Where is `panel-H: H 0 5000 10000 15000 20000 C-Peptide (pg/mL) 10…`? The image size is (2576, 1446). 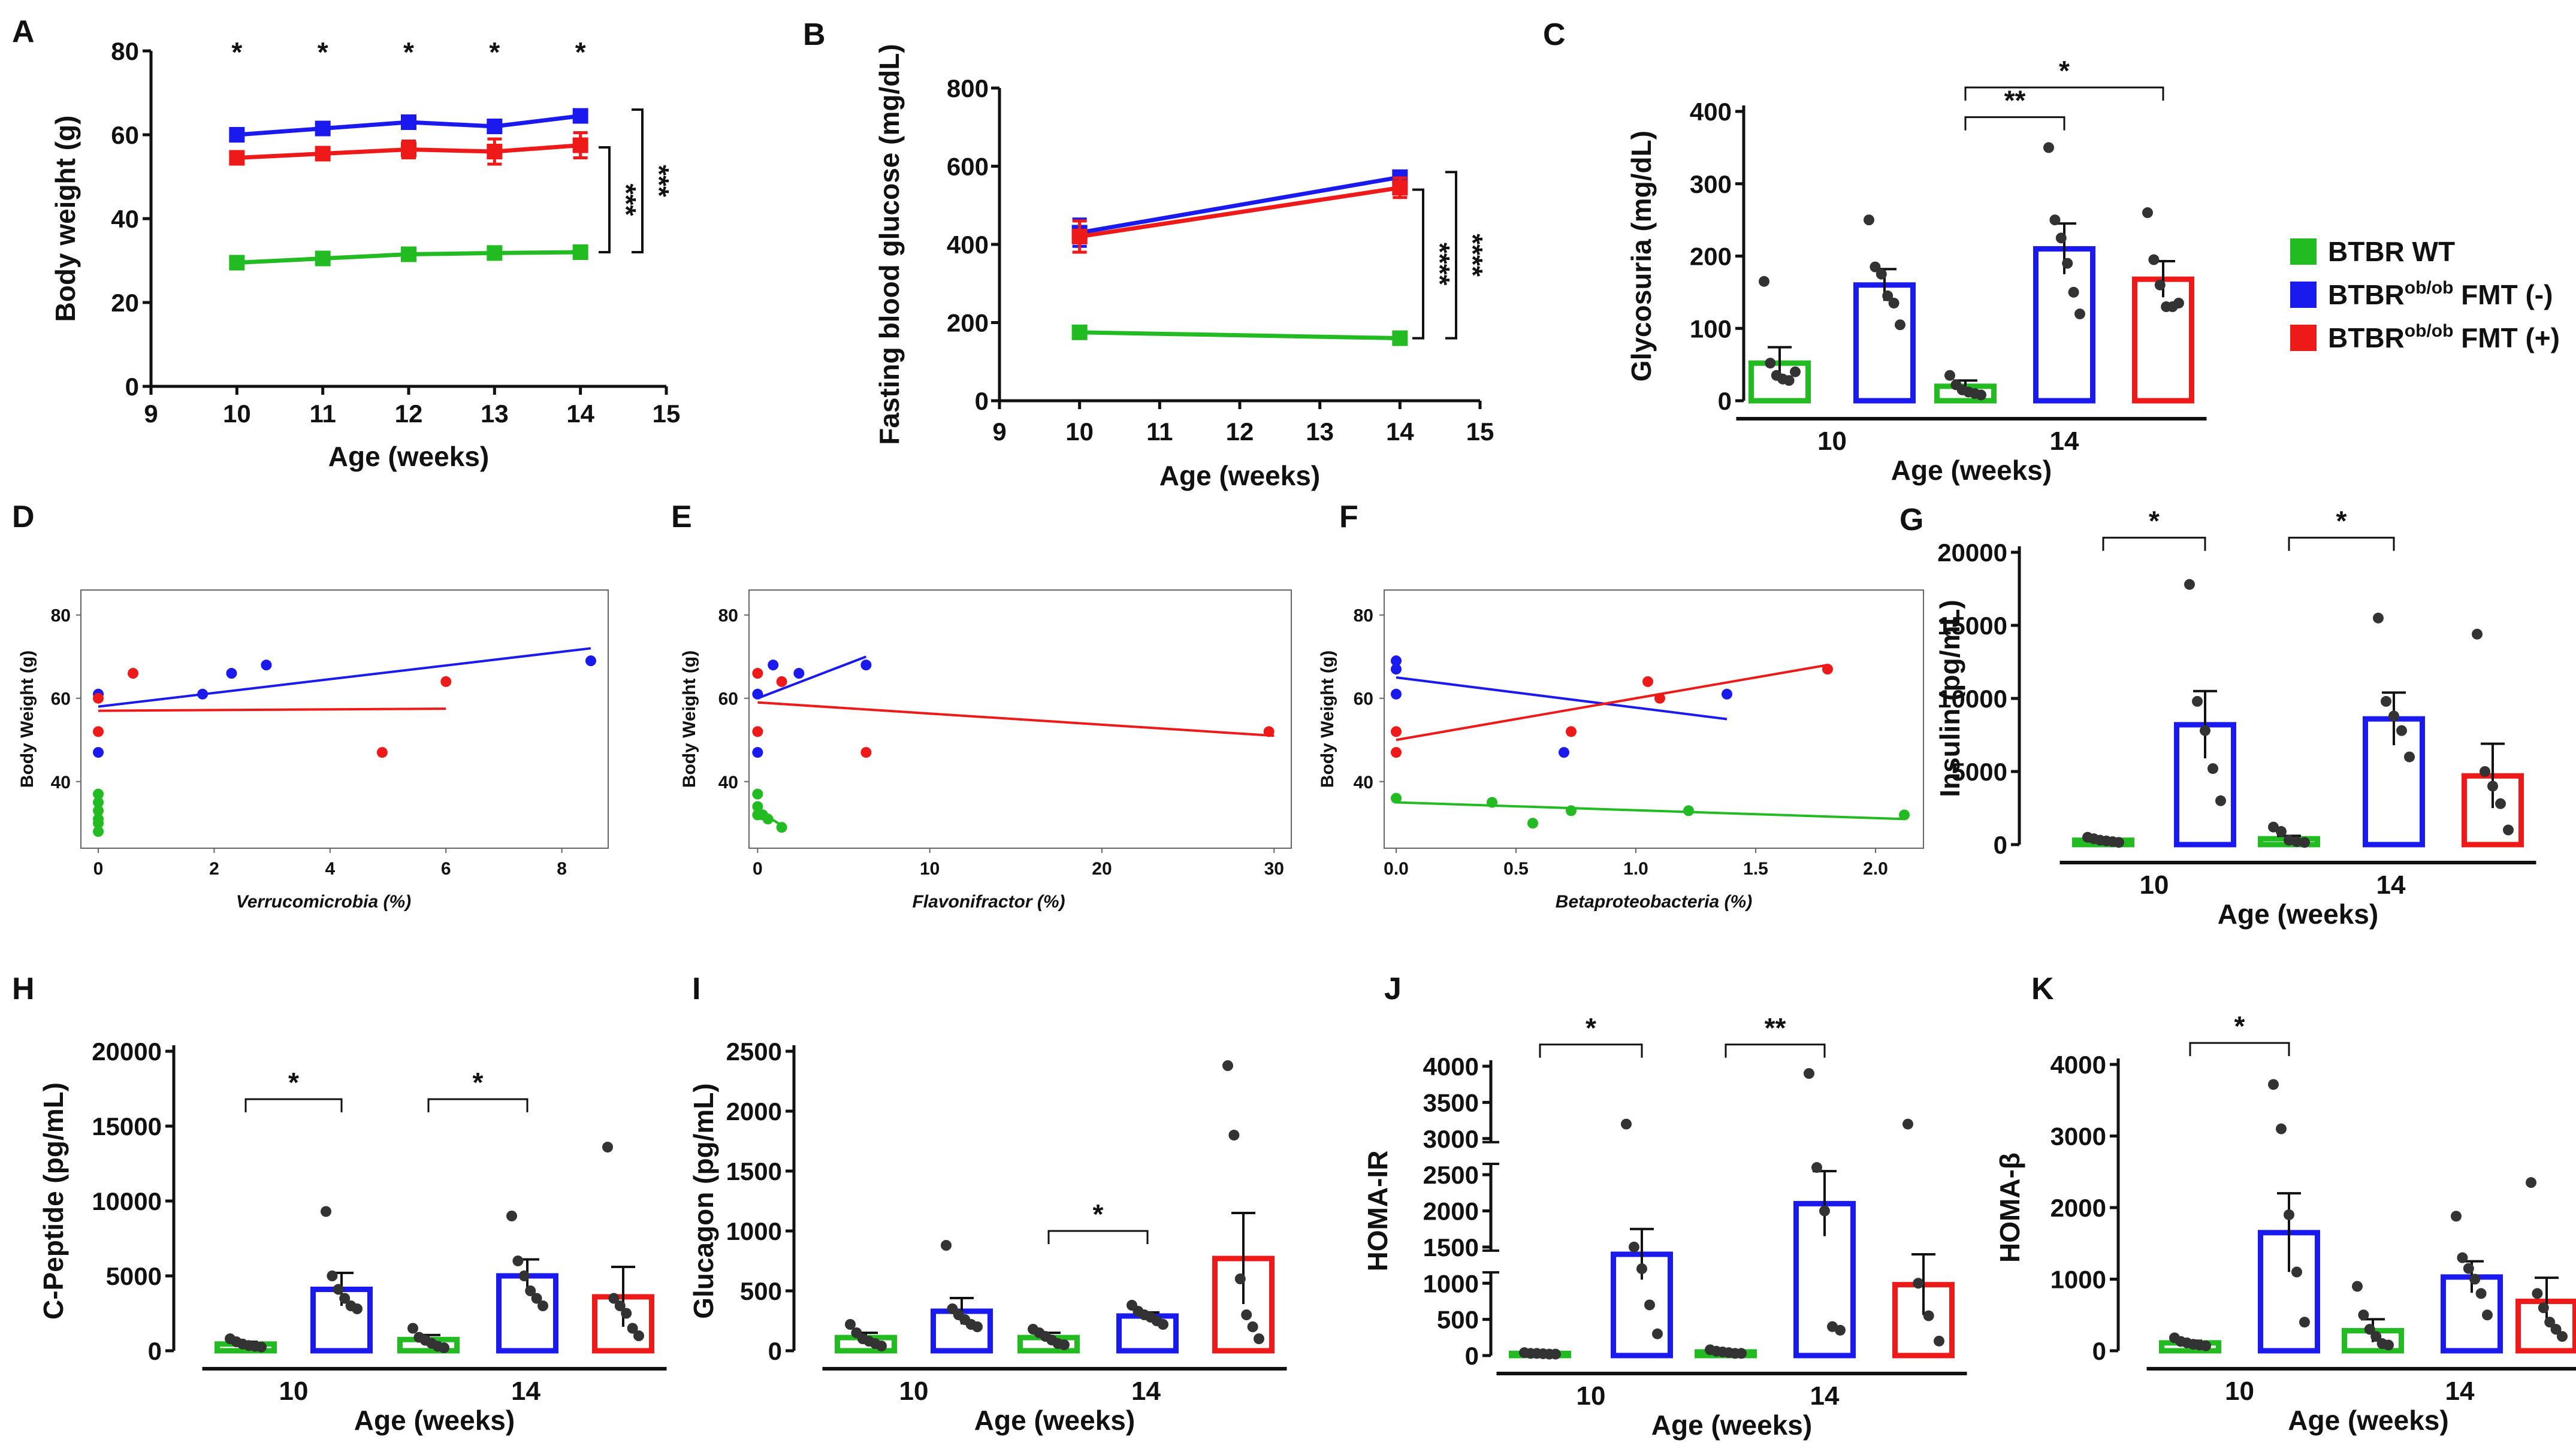 panel-H: H 0 5000 10000 15000 20000 C-Peptide (pg/mL) 10… is located at coordinates (339, 1204).